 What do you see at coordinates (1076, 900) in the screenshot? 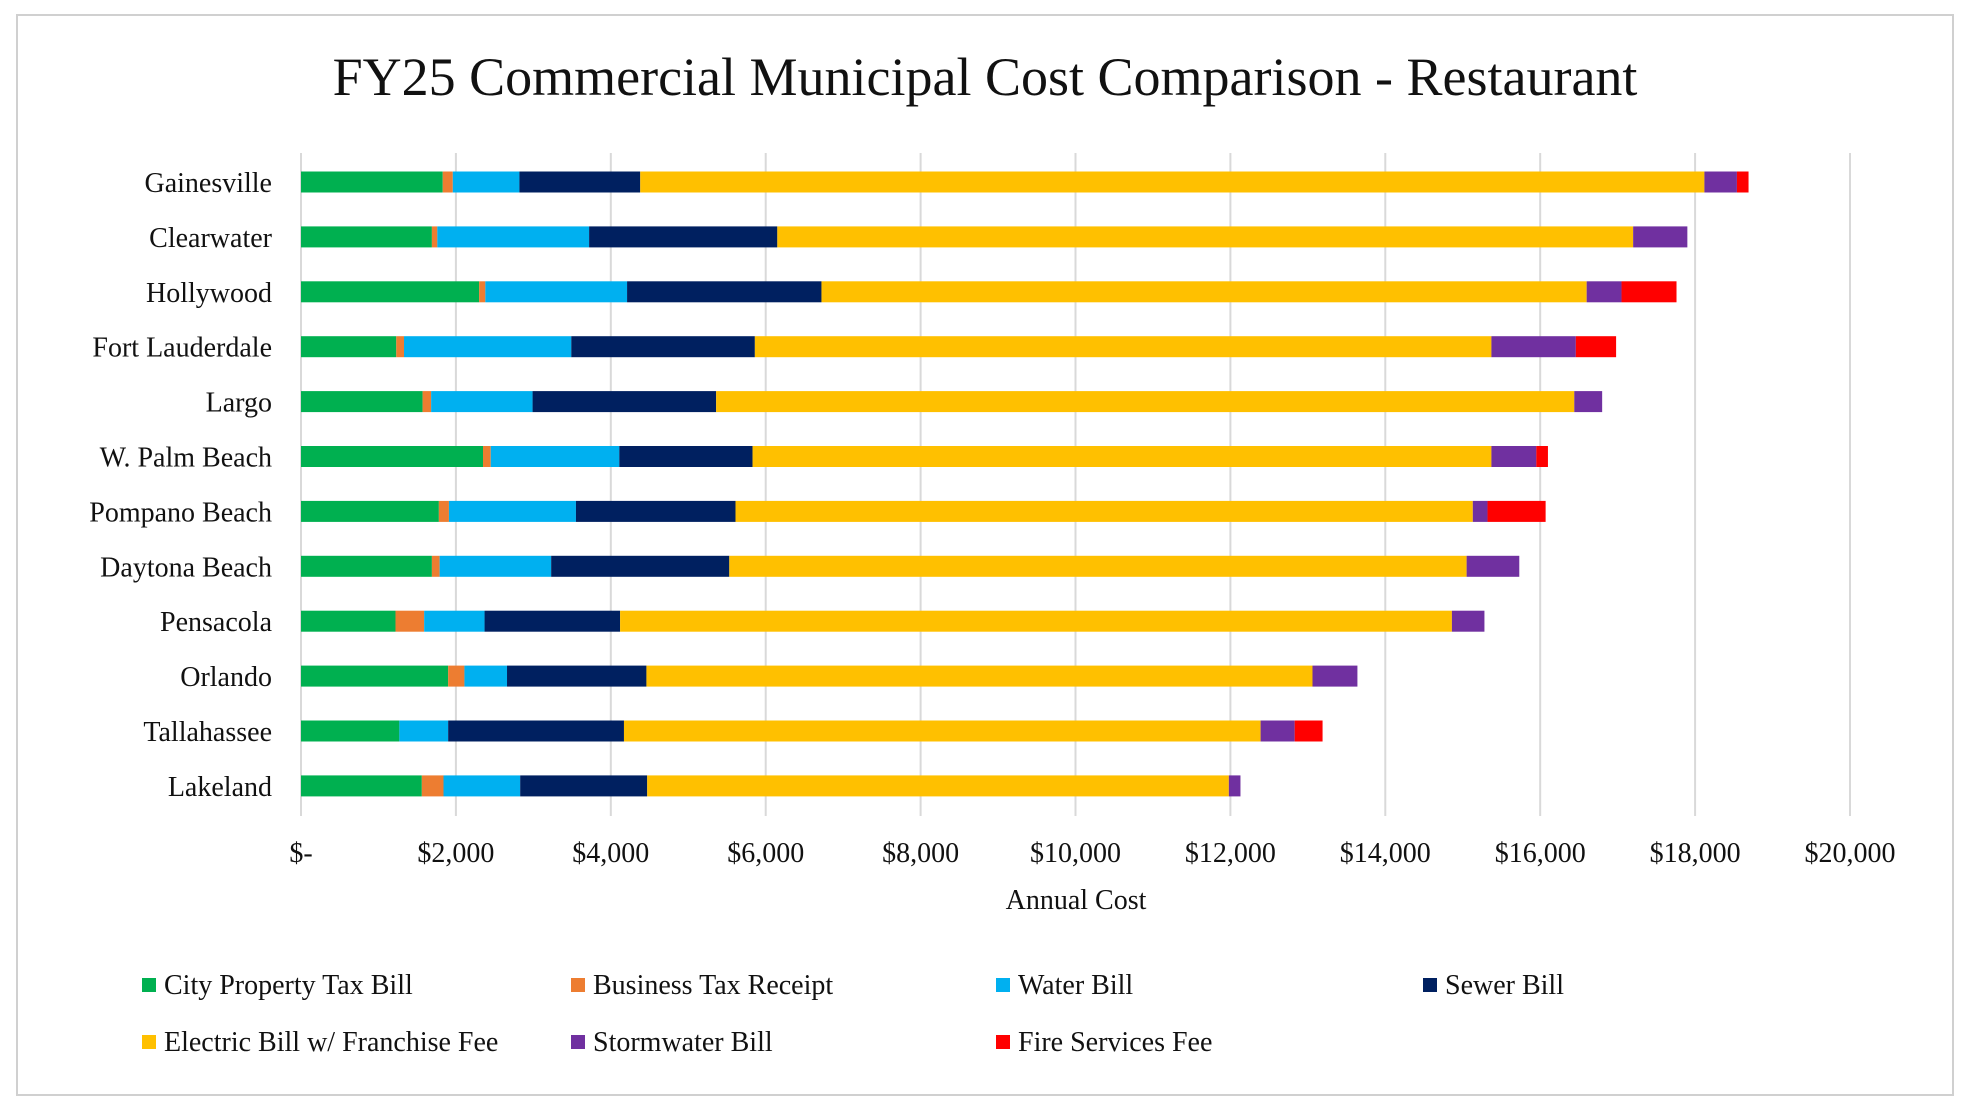
I see `x-axis-label: Annual Cost` at bounding box center [1076, 900].